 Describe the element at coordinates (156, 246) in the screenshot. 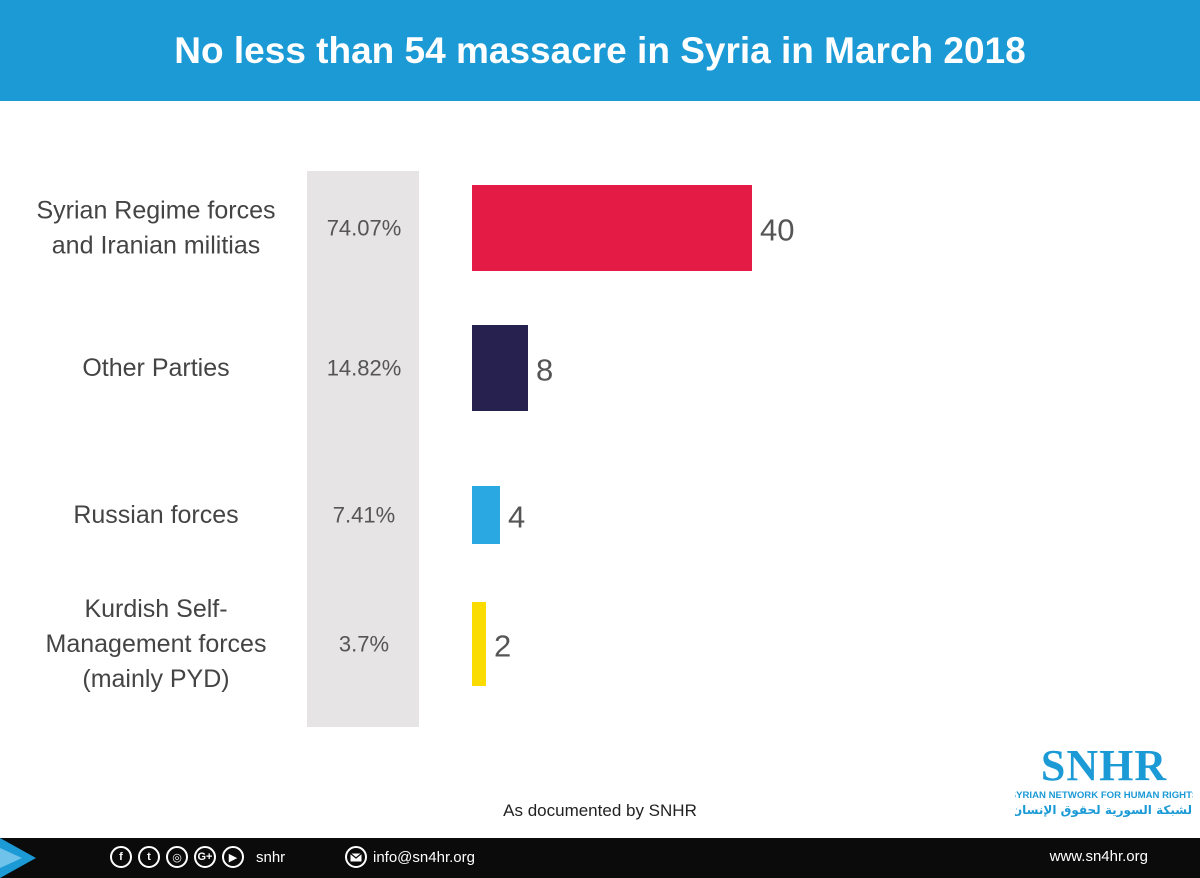

I see `category-label: and Iranian militias` at that location.